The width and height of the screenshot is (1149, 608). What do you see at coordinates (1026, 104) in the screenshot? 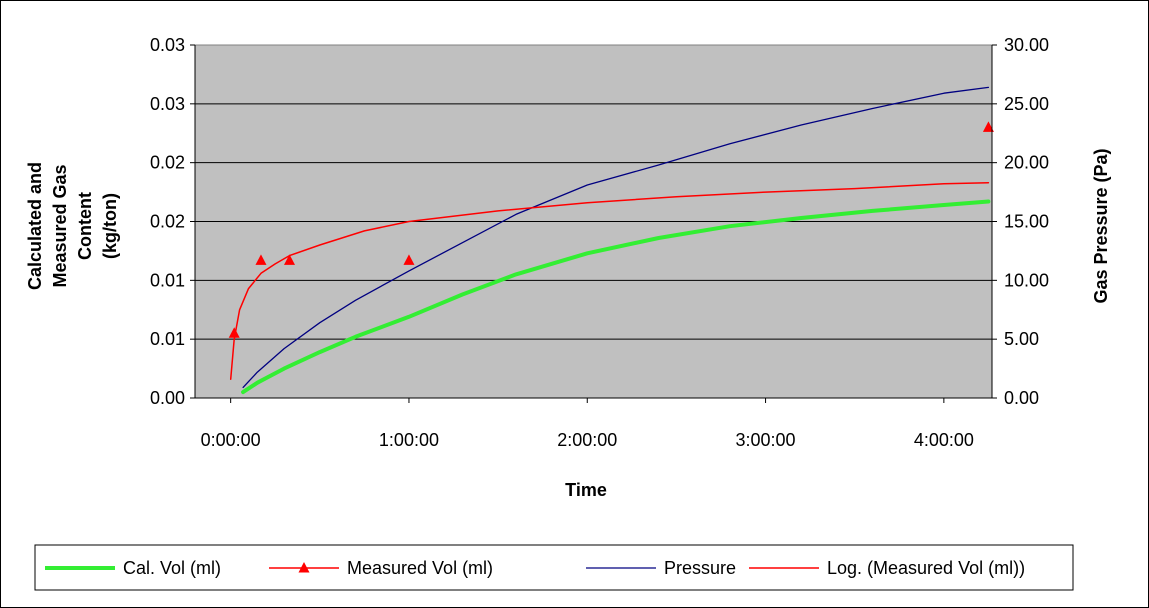
I see `y-right-tick-label: 25.00` at bounding box center [1026, 104].